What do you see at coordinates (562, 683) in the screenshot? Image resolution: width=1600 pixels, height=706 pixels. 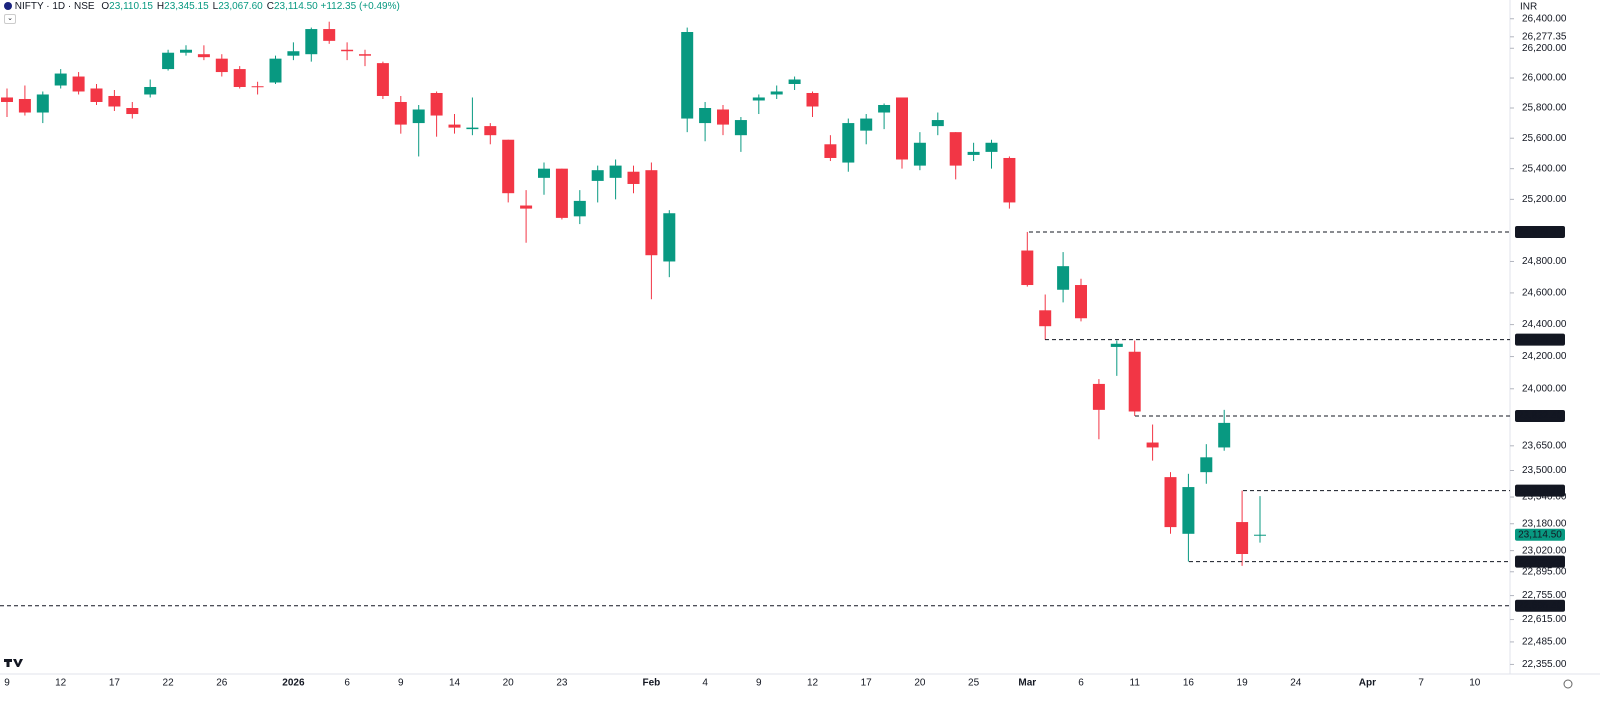 I see `x-tick-label: 23` at bounding box center [562, 683].